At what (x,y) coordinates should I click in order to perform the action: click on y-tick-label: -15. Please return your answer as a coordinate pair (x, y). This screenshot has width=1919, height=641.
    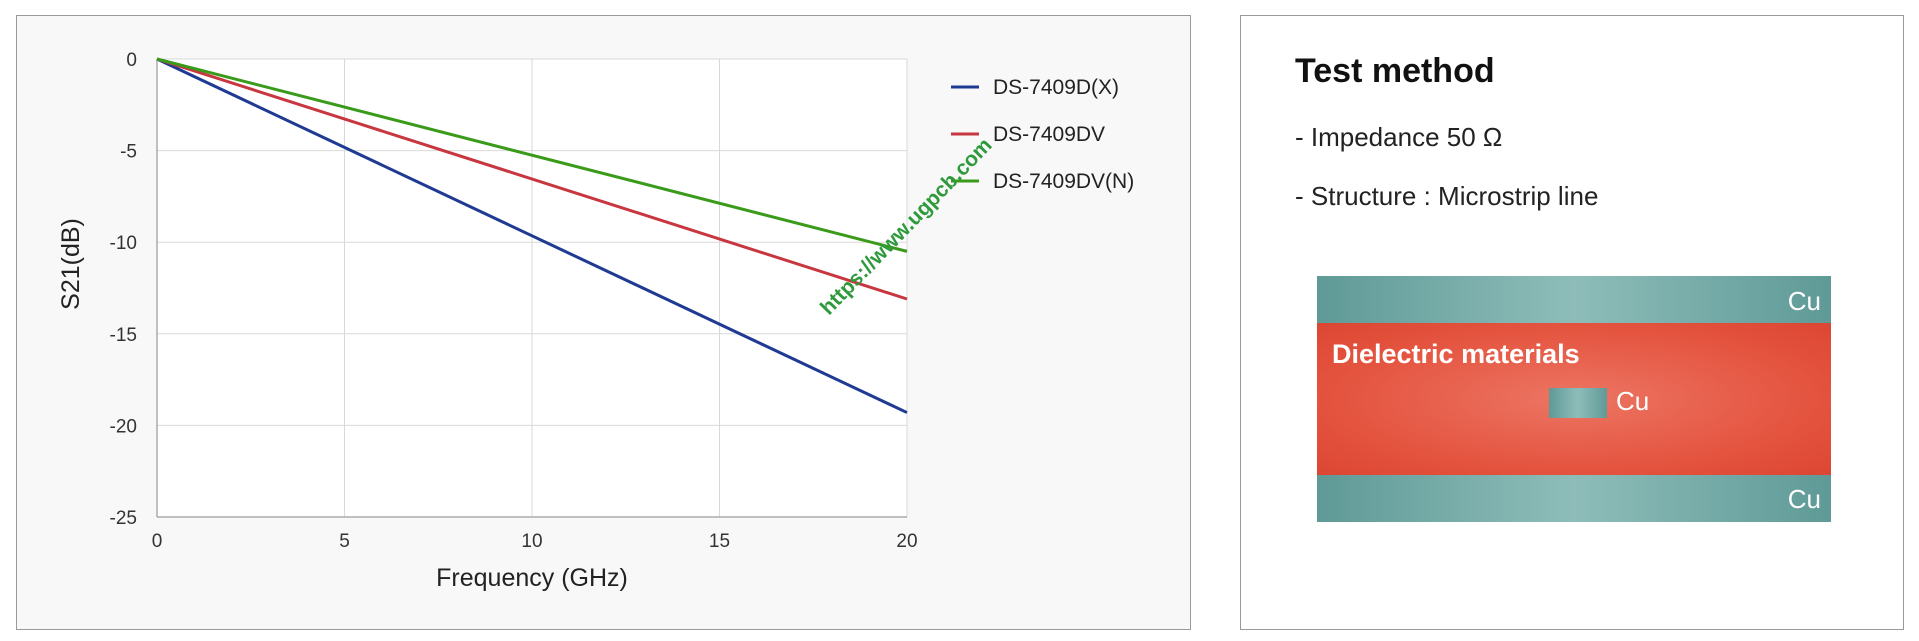
    Looking at the image, I should click on (123, 335).